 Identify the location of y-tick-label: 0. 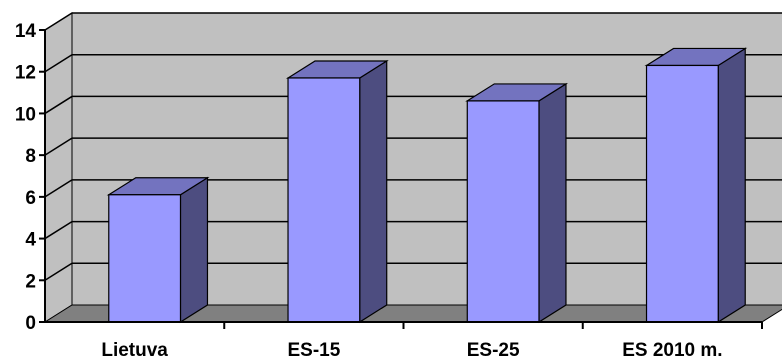
(30, 323).